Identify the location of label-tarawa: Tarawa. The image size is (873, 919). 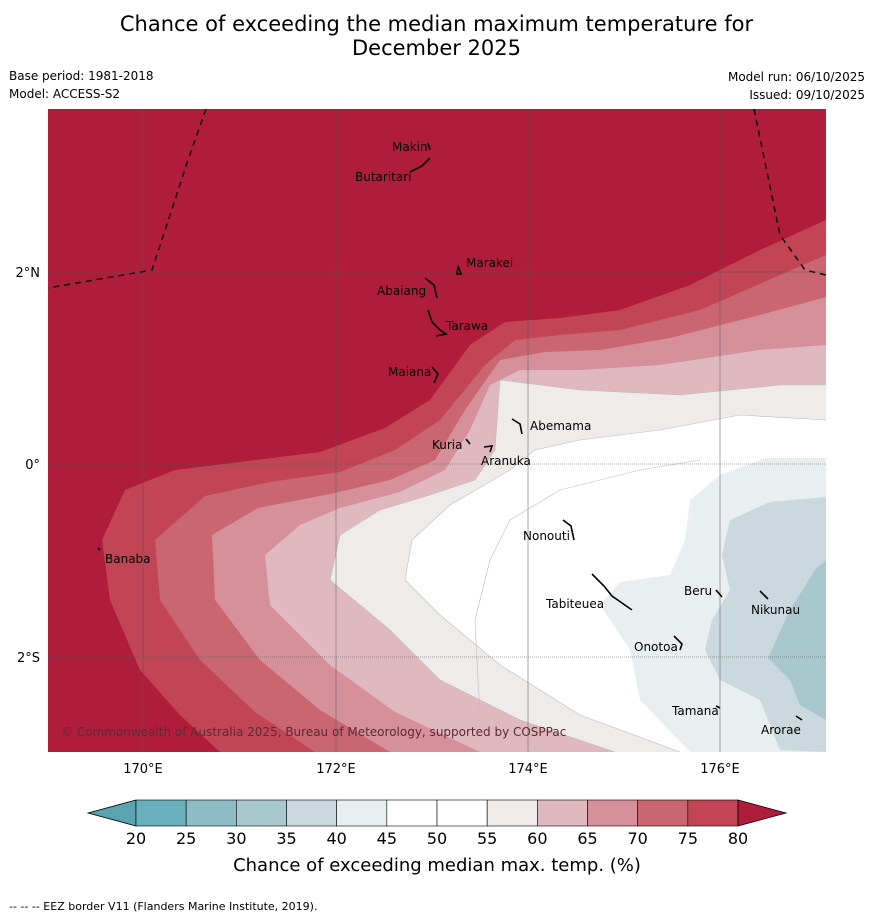
(466, 326).